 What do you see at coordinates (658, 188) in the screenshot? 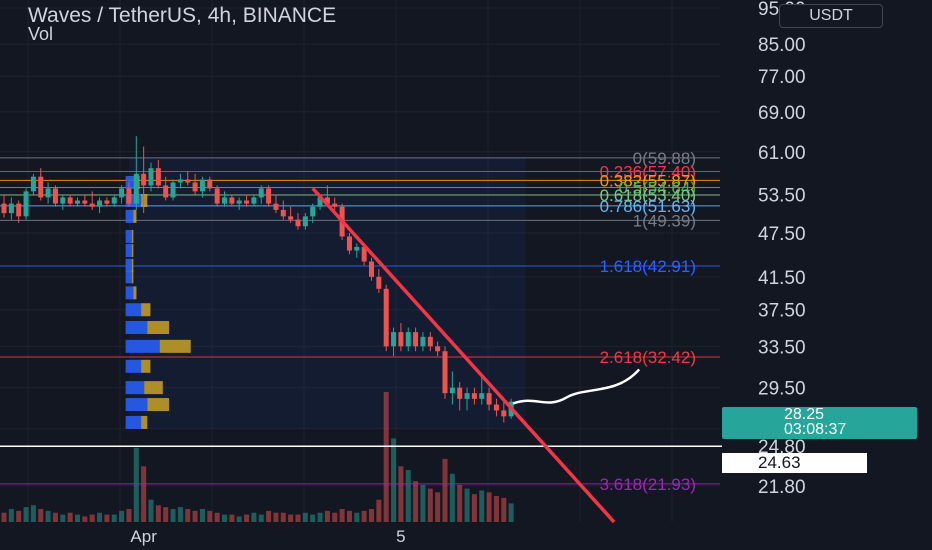
I see `fib-level-label: 0.5(54.64)` at bounding box center [658, 188].